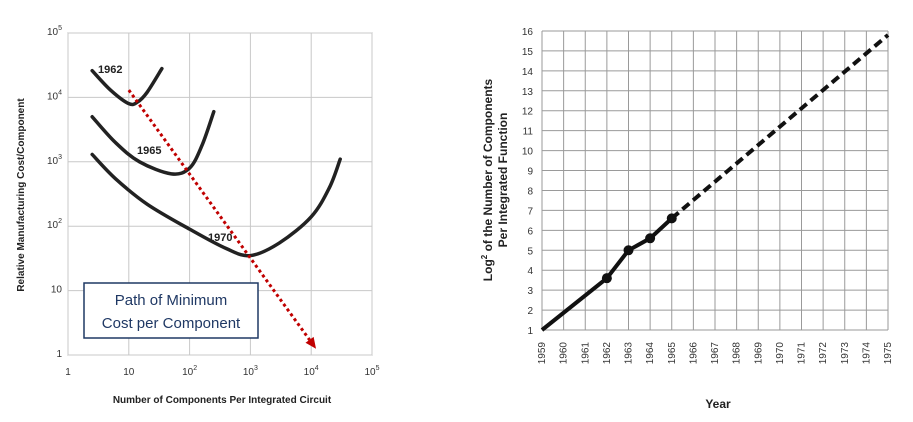  What do you see at coordinates (802, 353) in the screenshot?
I see `right-x-tick-label: 1971` at bounding box center [802, 353].